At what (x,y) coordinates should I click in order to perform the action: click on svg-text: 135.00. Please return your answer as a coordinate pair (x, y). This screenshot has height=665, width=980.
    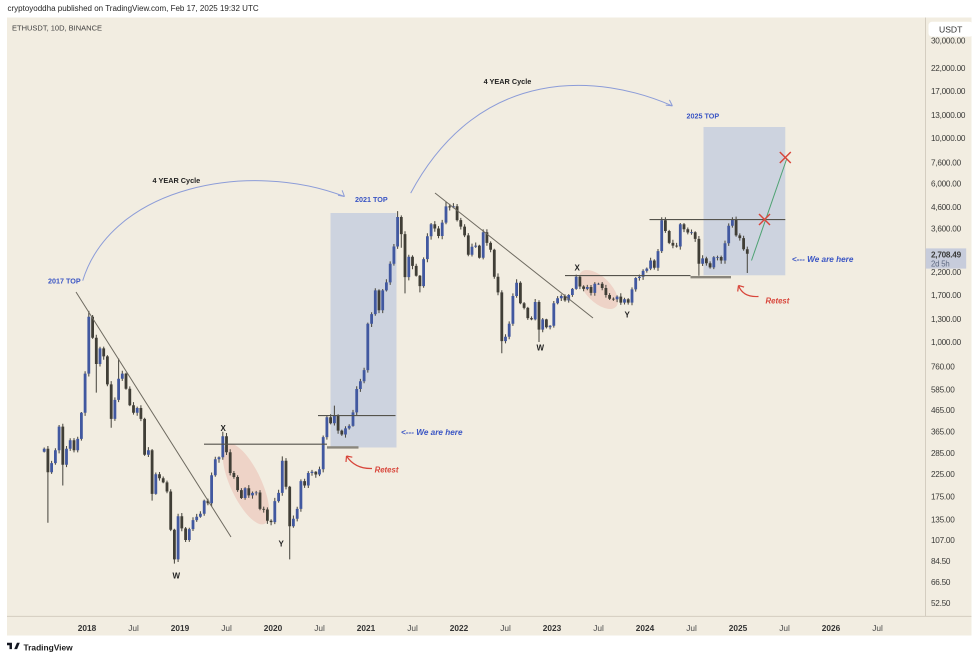
    Looking at the image, I should click on (943, 519).